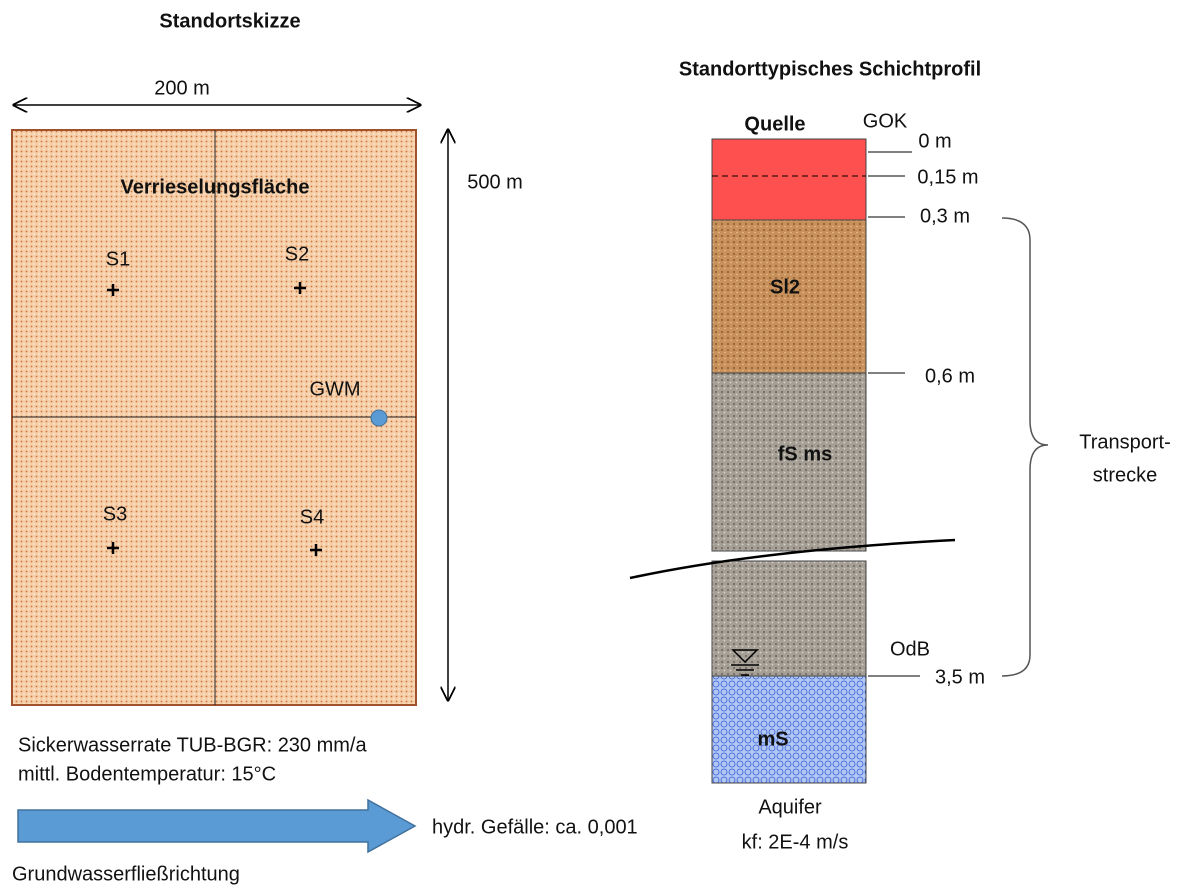  Describe the element at coordinates (1125, 442) in the screenshot. I see `transport-label: Transport-` at that location.